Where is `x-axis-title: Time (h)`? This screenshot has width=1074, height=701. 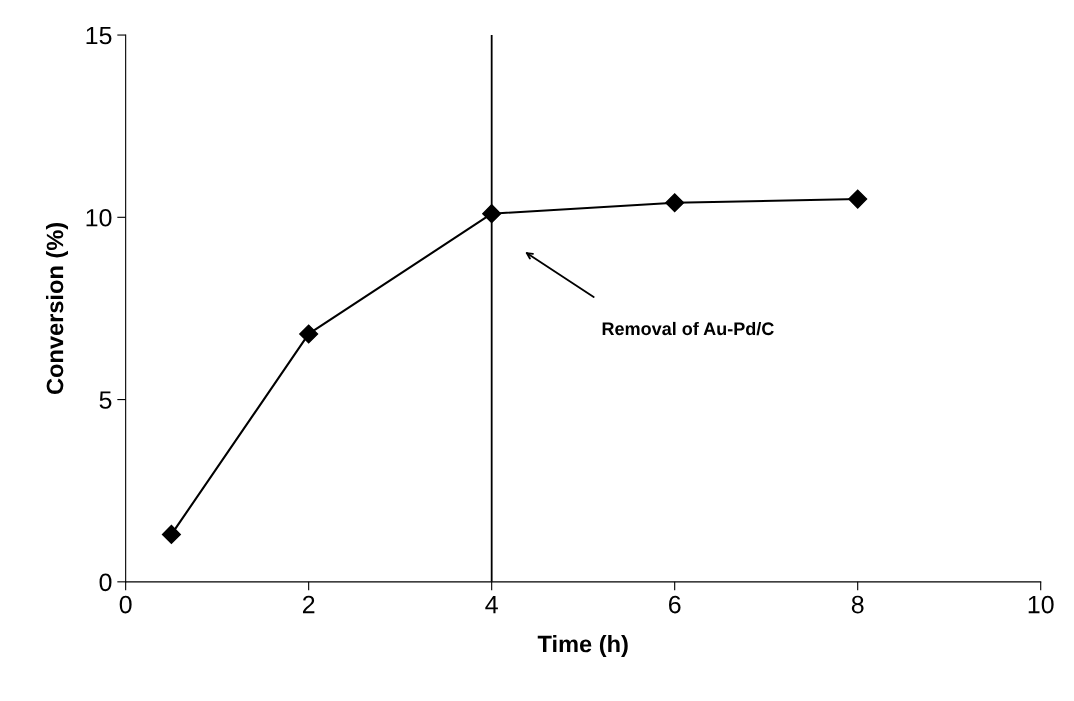
x-axis-title: Time (h) is located at coordinates (582, 646).